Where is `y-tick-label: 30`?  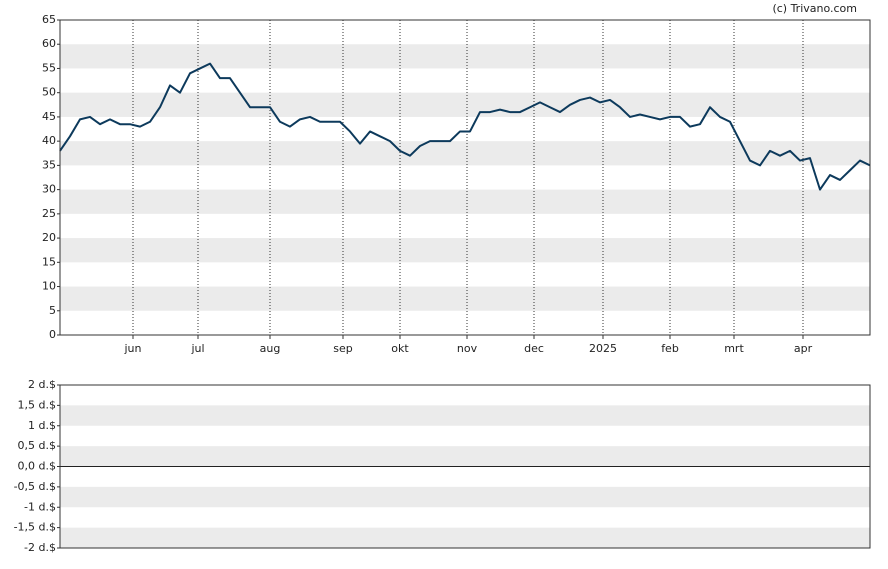
y-tick-label: 30 is located at coordinates (49, 189).